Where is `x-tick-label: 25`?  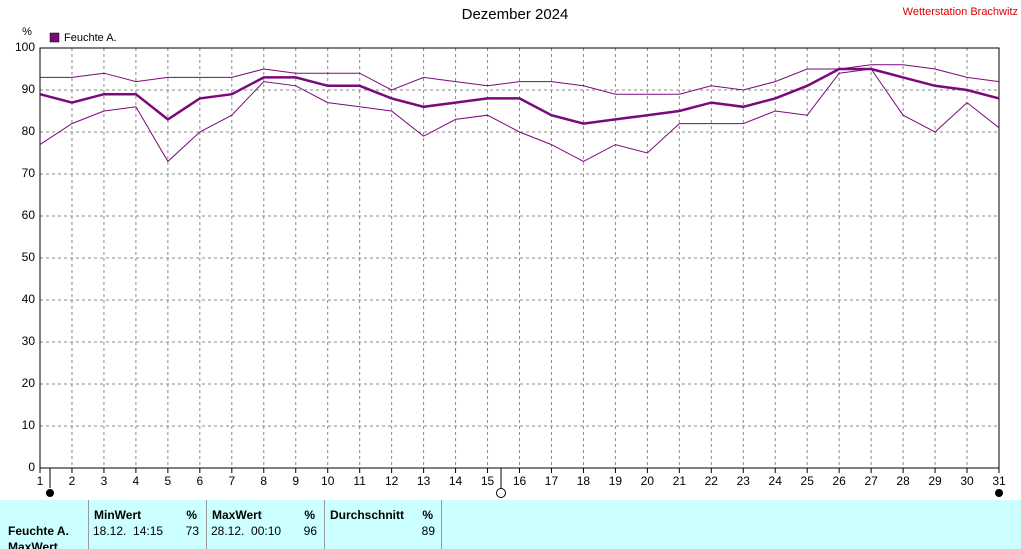
x-tick-label: 25 is located at coordinates (808, 481).